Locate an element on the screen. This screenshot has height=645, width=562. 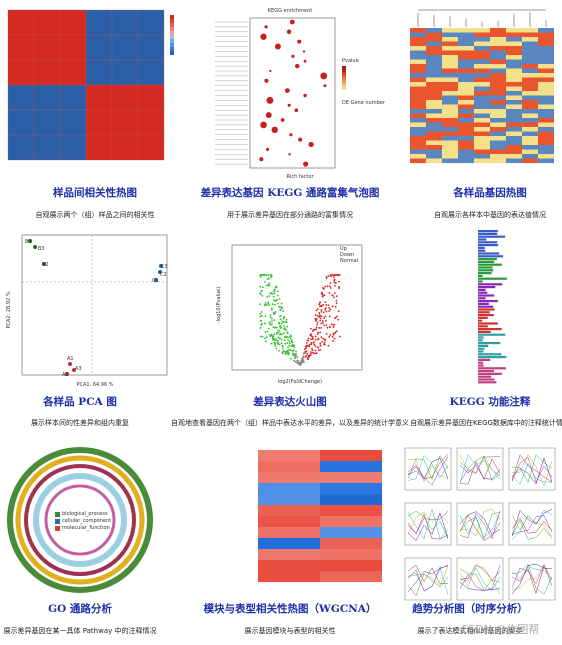
legend-swatch is located at coordinates (57, 521).